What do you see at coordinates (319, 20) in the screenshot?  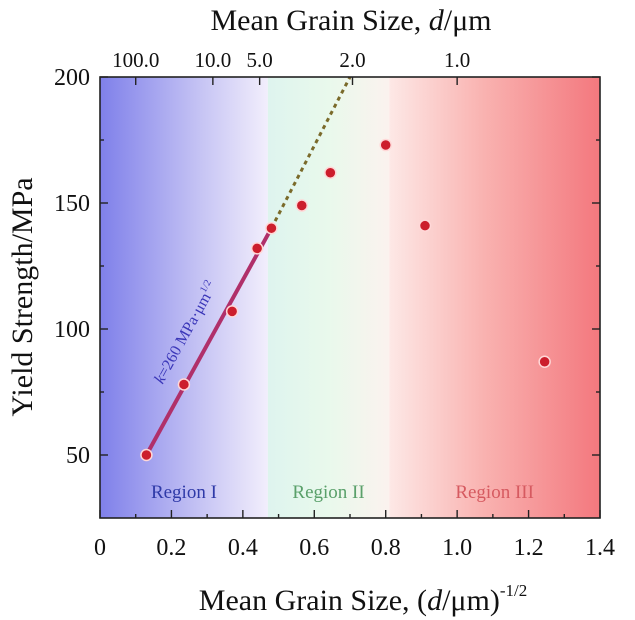 I see `top-axis-title-prefix: Mean Grain Size,` at bounding box center [319, 20].